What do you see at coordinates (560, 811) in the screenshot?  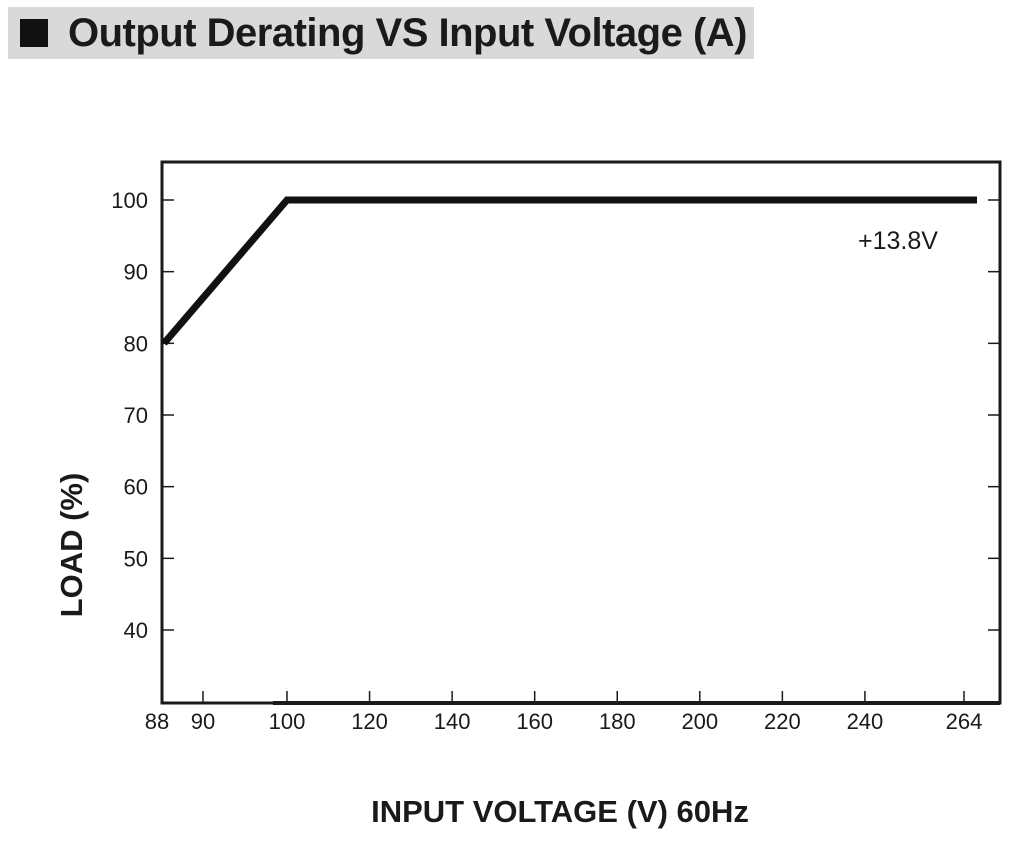 I see `x-axis-title: INPUT VOLTAGE (V) 60Hz` at bounding box center [560, 811].